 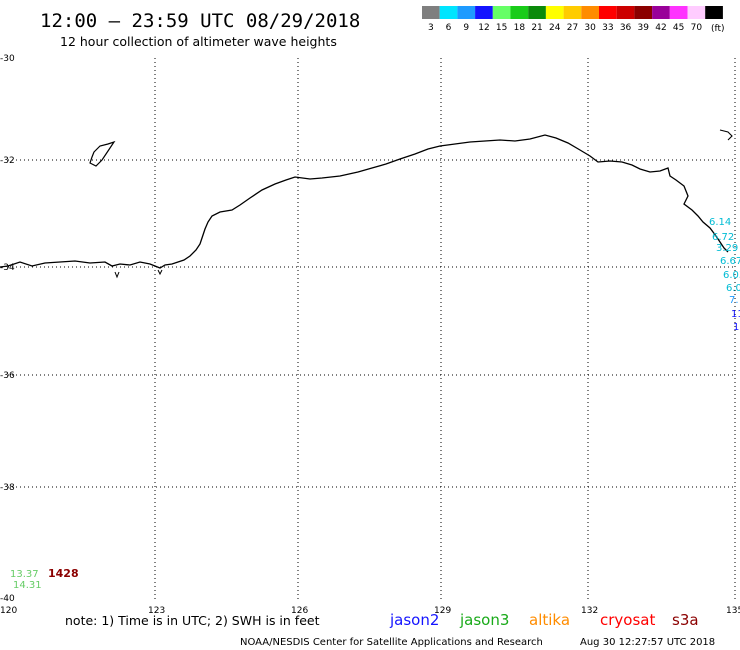 What do you see at coordinates (536, 28) in the screenshot?
I see `legend-label: 21` at bounding box center [536, 28].